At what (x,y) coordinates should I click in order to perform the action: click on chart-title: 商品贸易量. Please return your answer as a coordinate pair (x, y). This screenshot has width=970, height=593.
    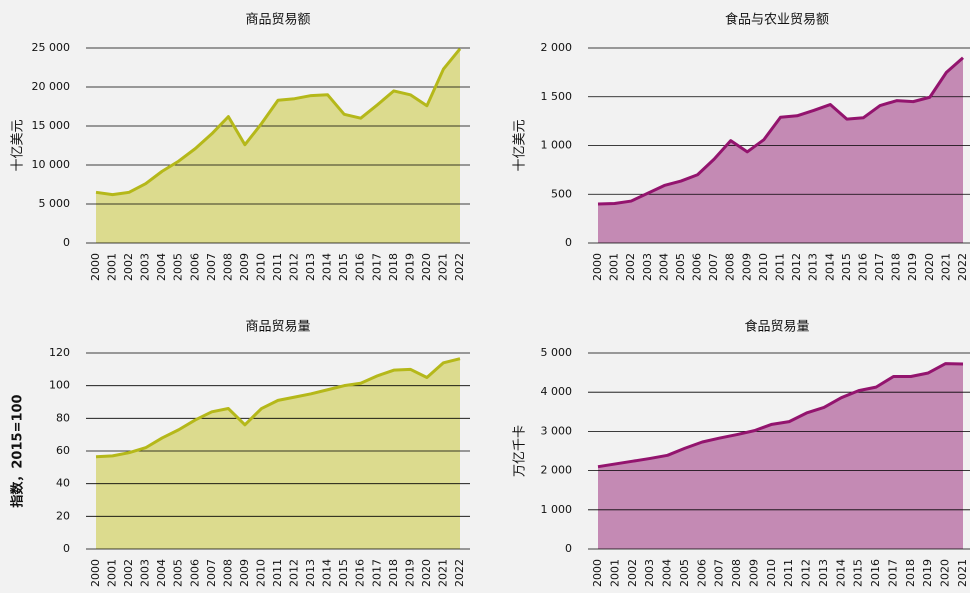
    Looking at the image, I should click on (277, 327).